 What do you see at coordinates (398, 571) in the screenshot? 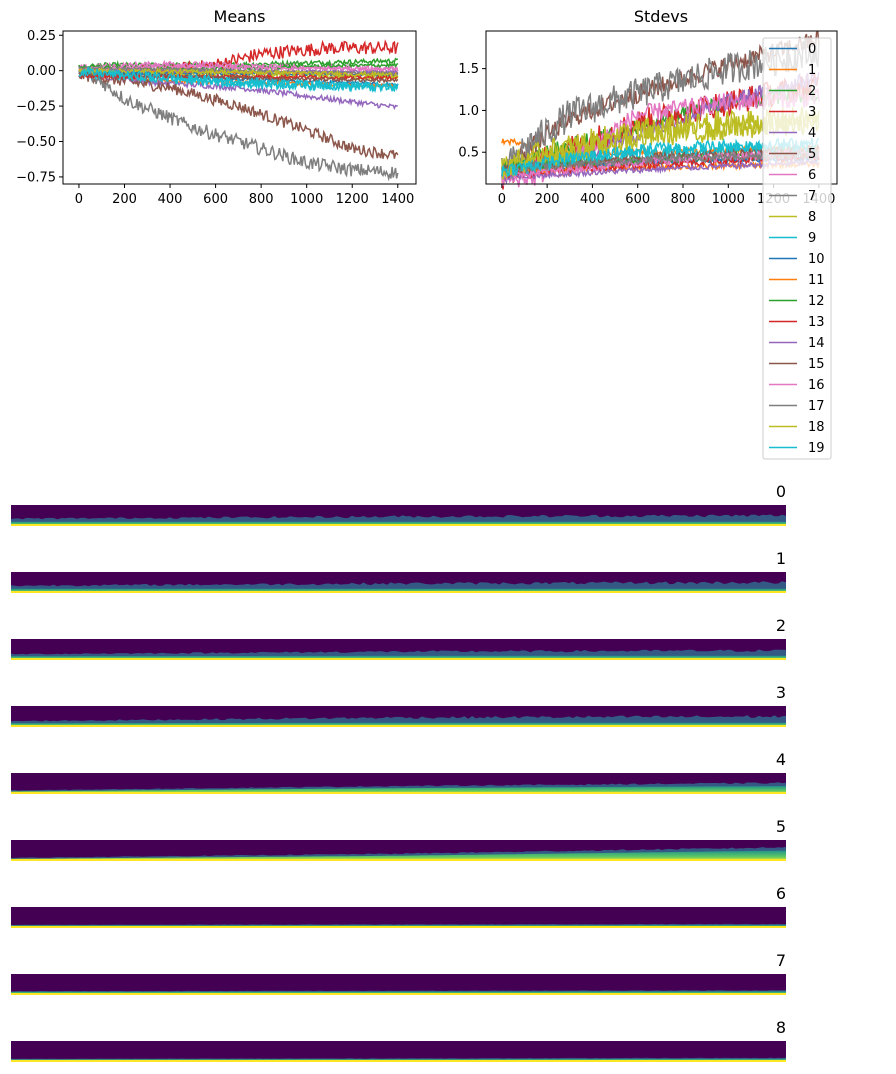
I see `heatmap-panel-1: 1` at bounding box center [398, 571].